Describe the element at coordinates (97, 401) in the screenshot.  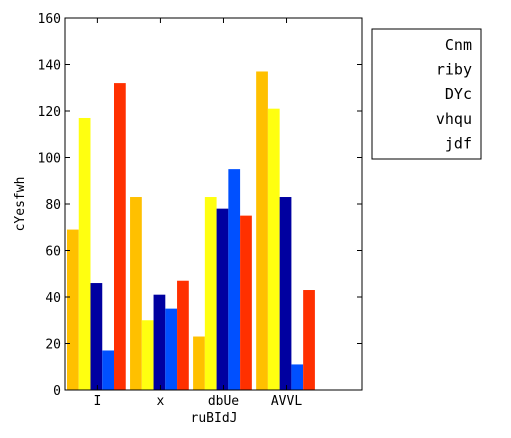
I see `x-tick-label: I` at that location.